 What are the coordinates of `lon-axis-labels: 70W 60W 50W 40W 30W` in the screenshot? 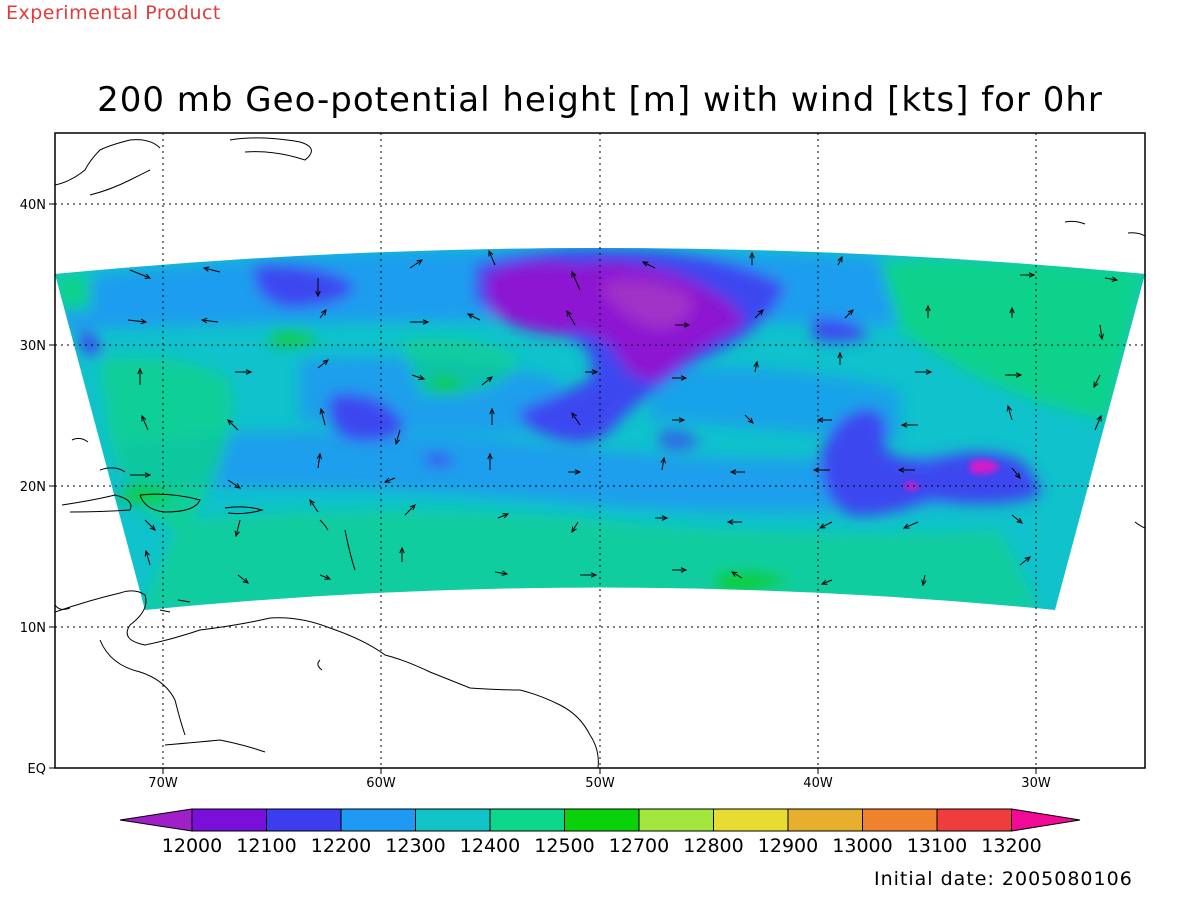 It's located at (599, 783).